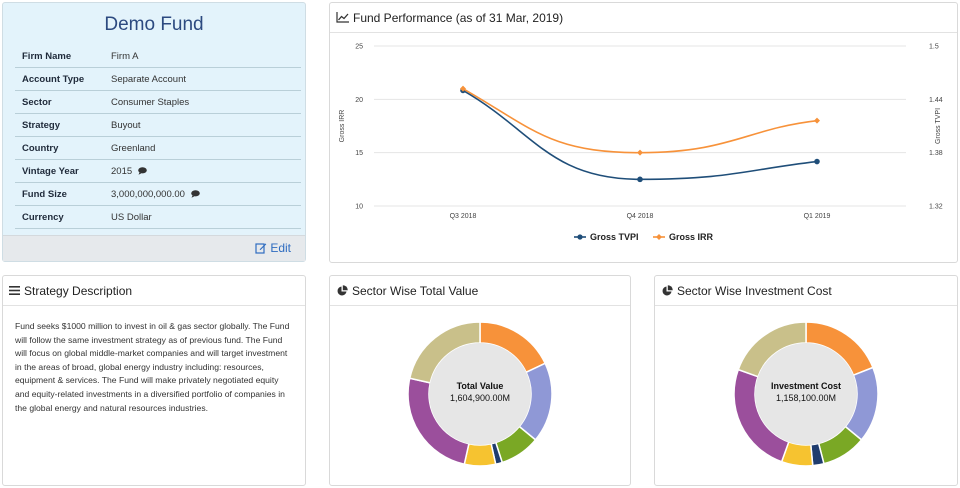 The image size is (960, 488). What do you see at coordinates (458, 17) in the screenshot?
I see `fund-performance-title: Fund Performance (as of 31 Mar, 2019)` at bounding box center [458, 17].